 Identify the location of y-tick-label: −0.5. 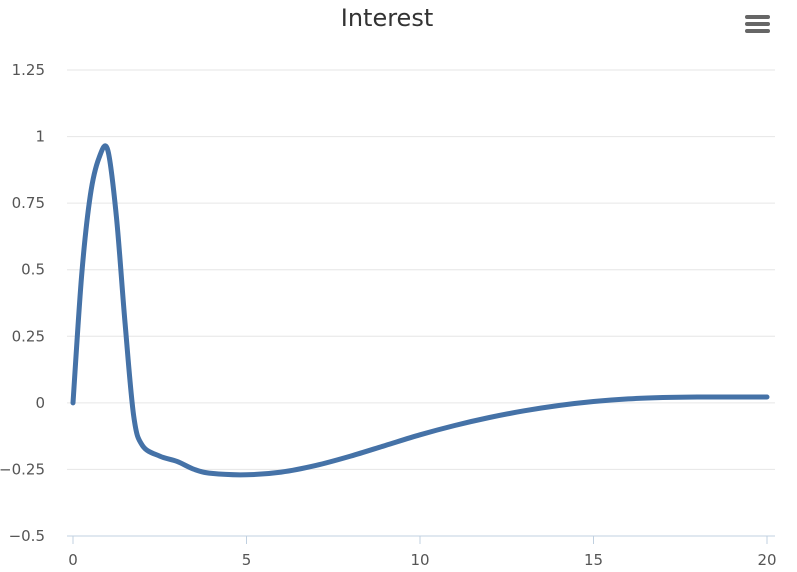
(27, 536).